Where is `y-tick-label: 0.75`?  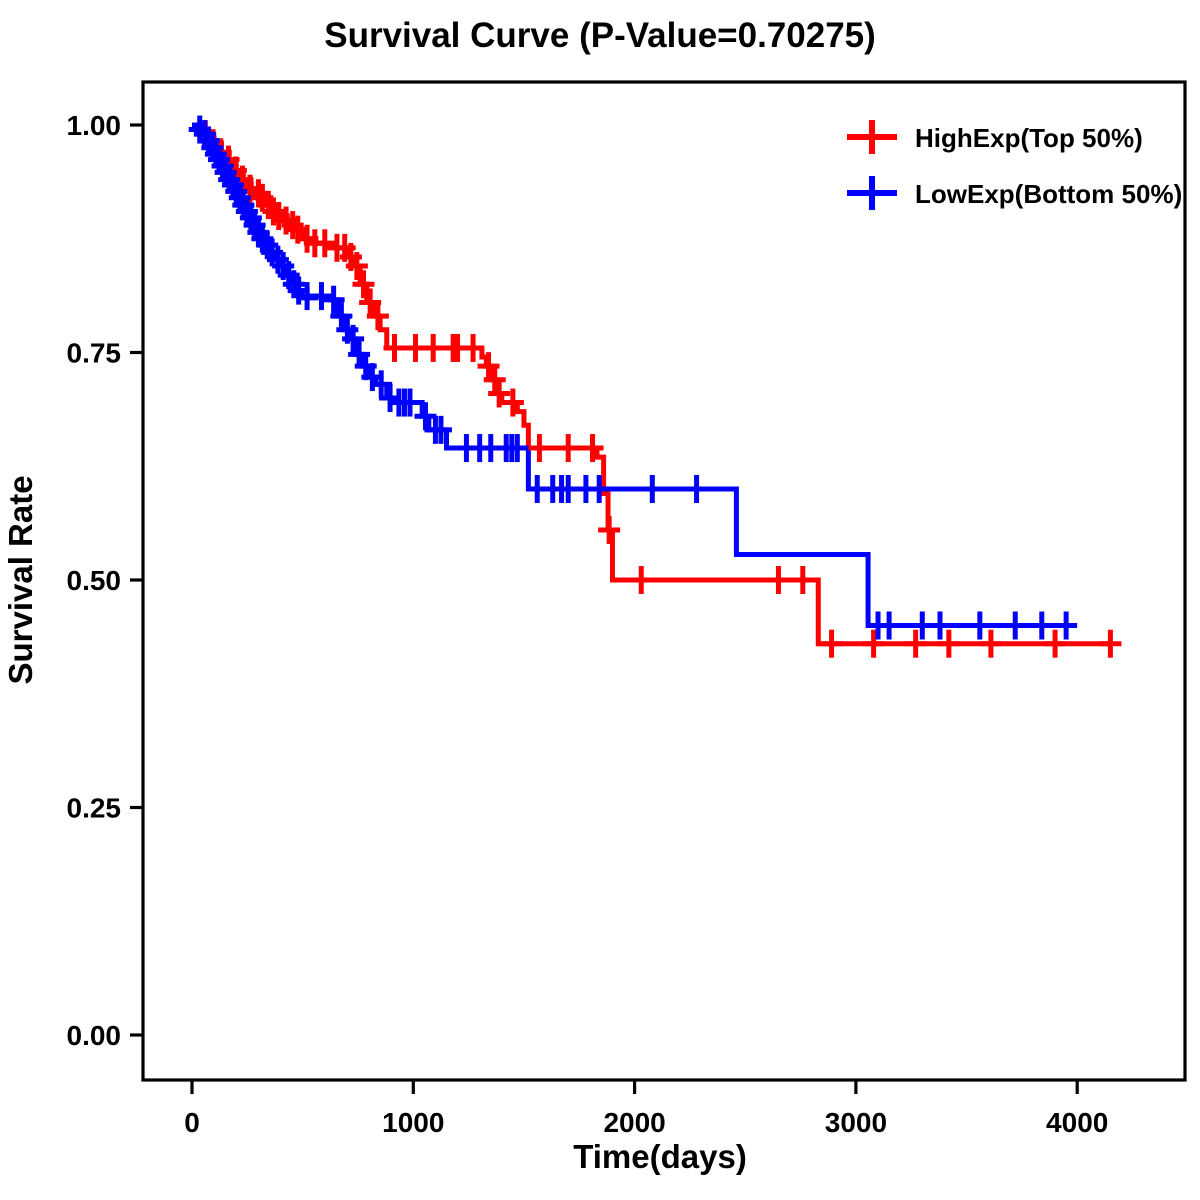
y-tick-label: 0.75 is located at coordinates (94, 353).